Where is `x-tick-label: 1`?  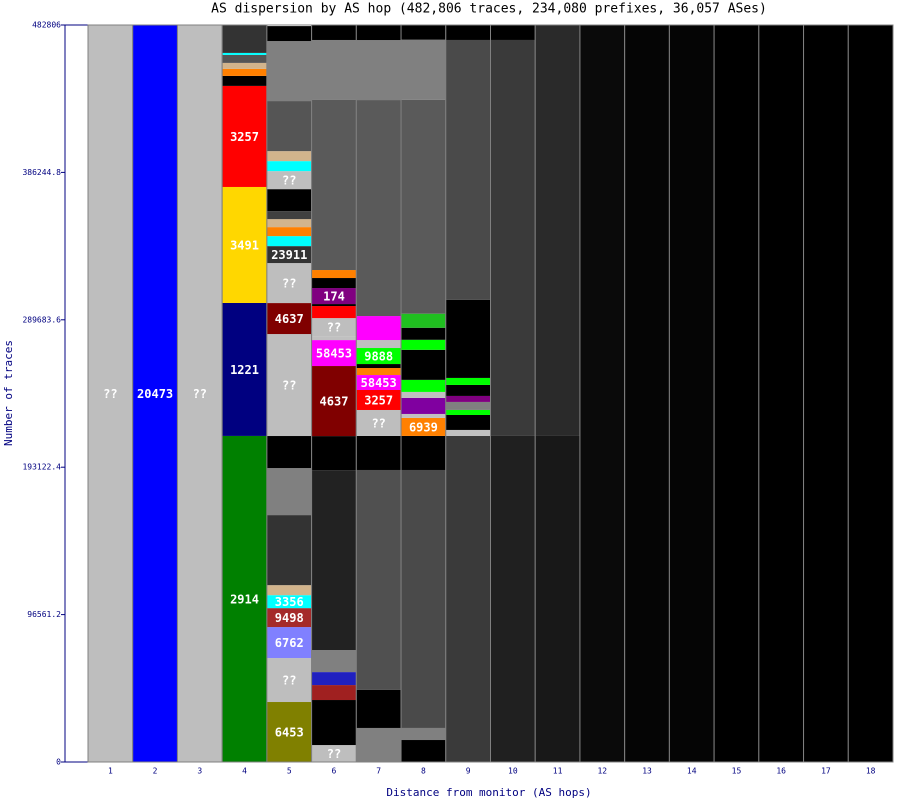
x-tick-label: 1 is located at coordinates (110, 771).